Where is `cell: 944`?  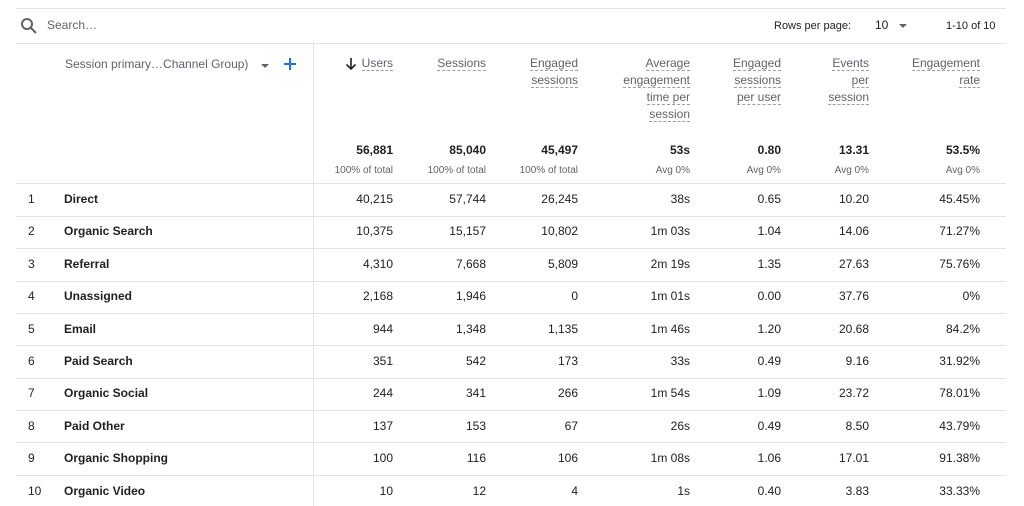 cell: 944 is located at coordinates (382, 328).